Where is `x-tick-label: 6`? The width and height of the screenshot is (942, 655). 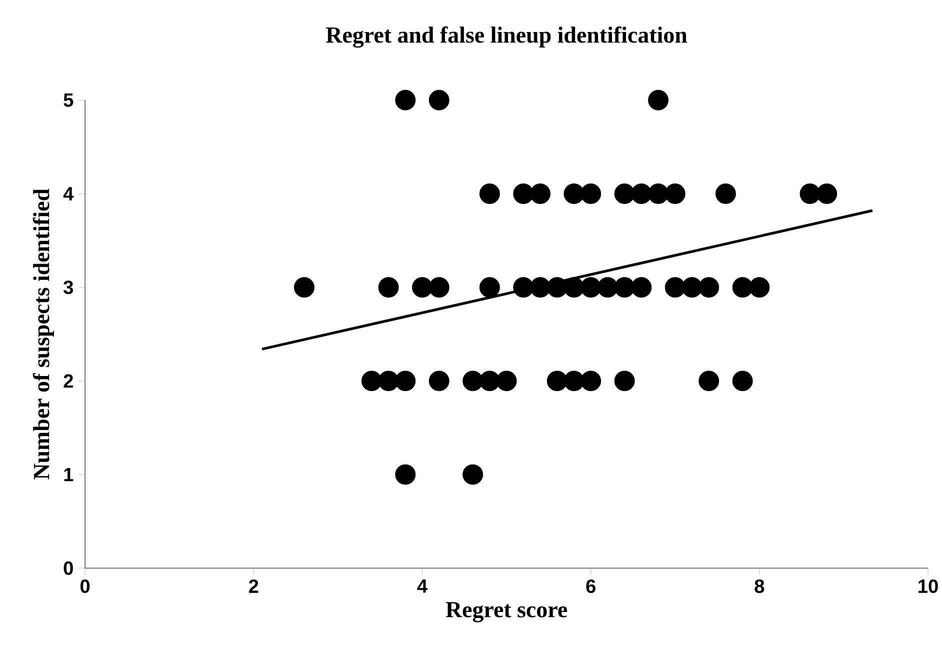 x-tick-label: 6 is located at coordinates (591, 586).